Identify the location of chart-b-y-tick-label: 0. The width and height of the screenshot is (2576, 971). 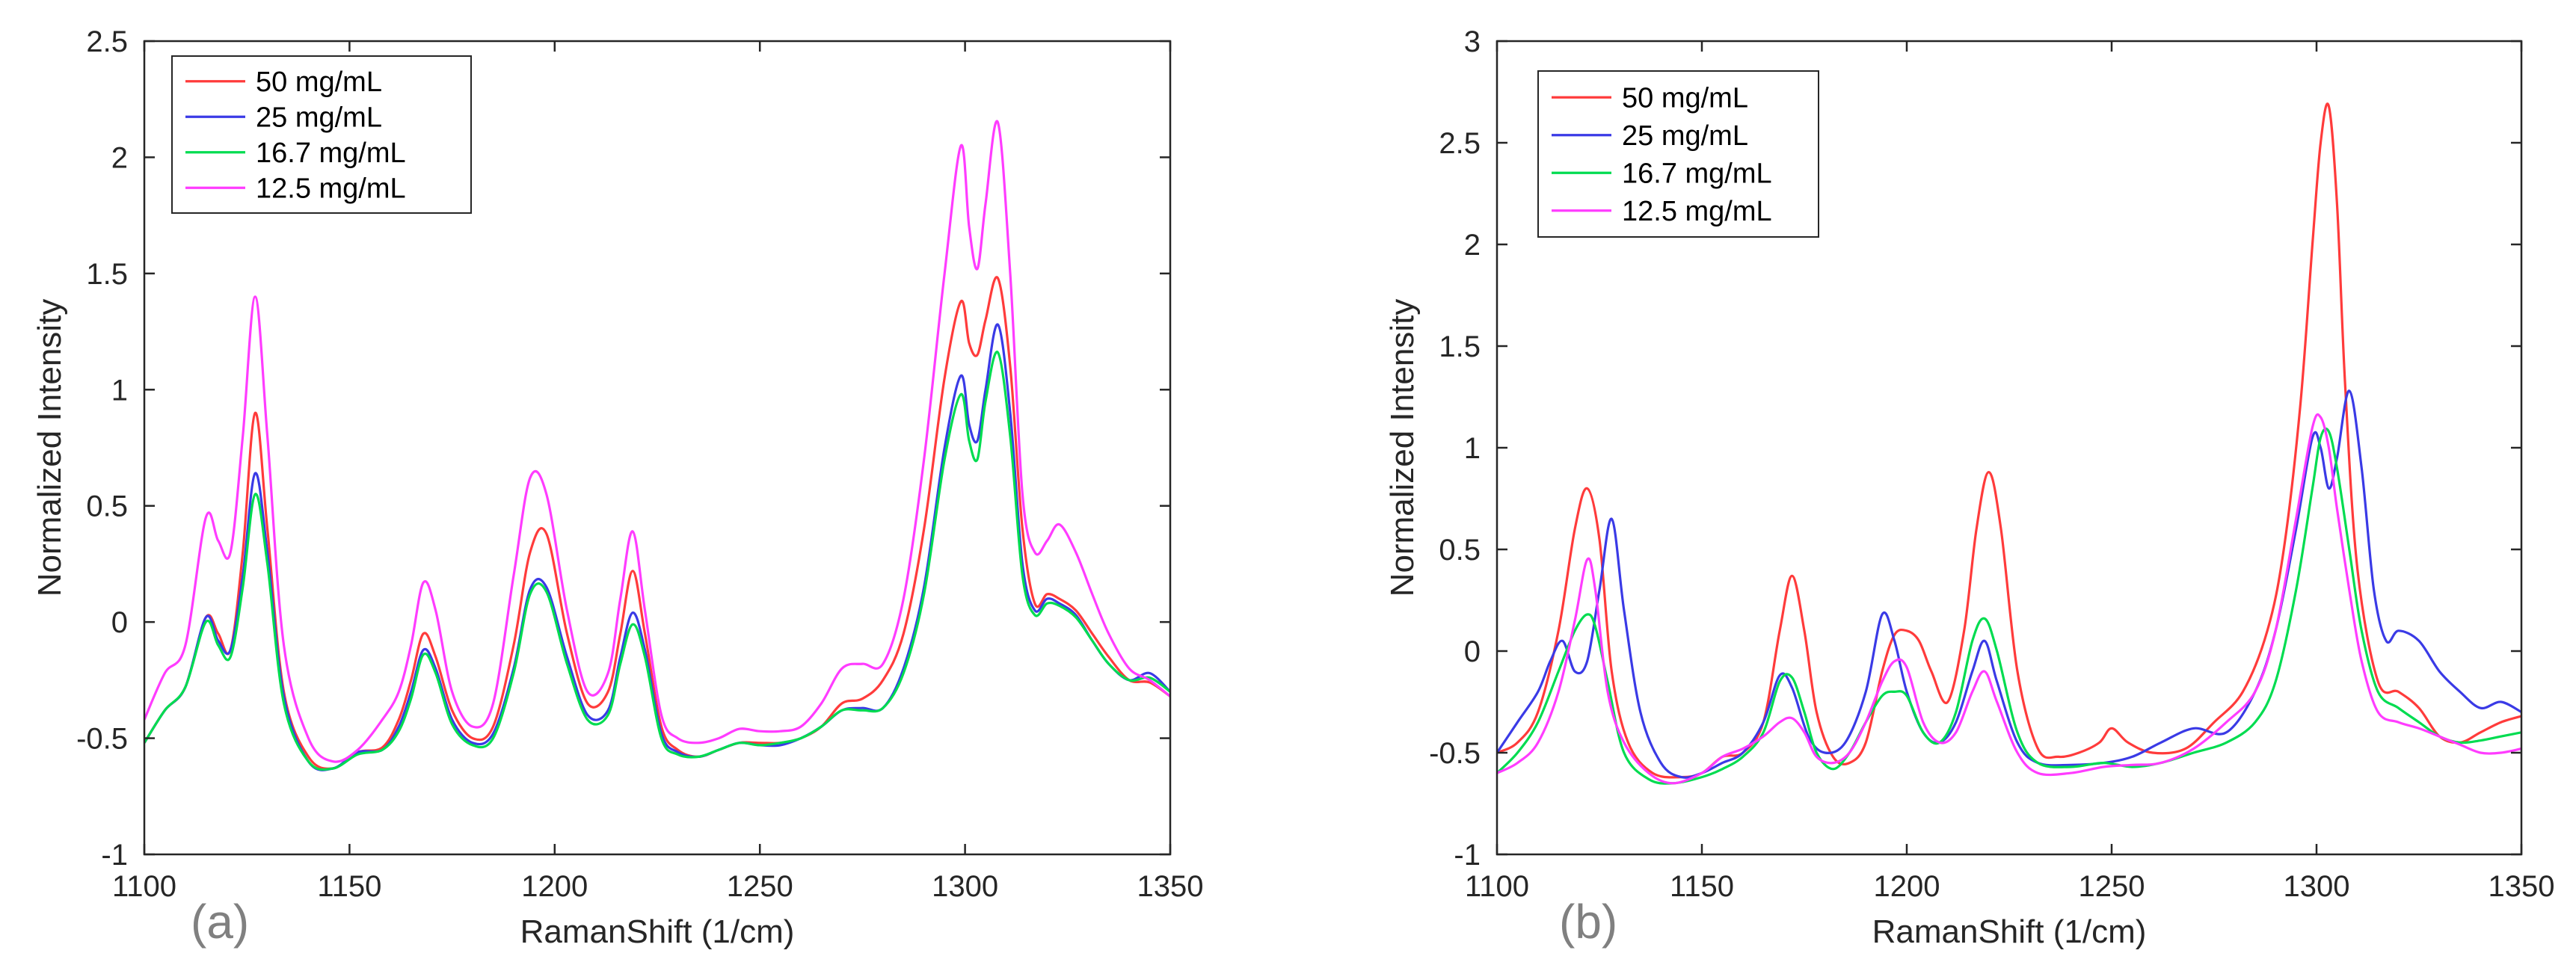
(1472, 651).